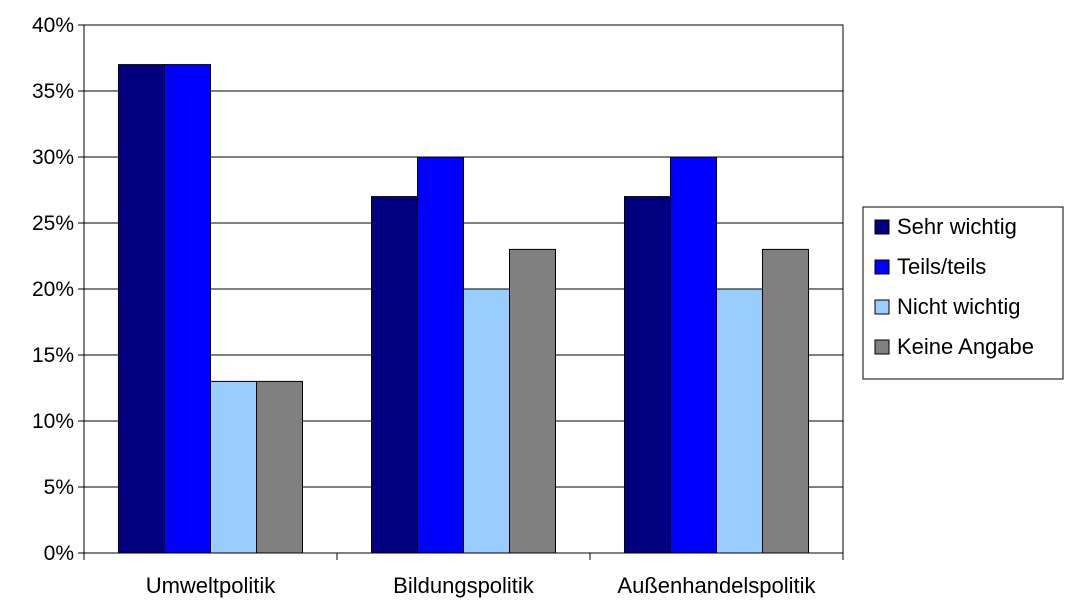 The image size is (1067, 601). Describe the element at coordinates (716, 585) in the screenshot. I see `x-category-label: Außenhandelspolitik` at that location.